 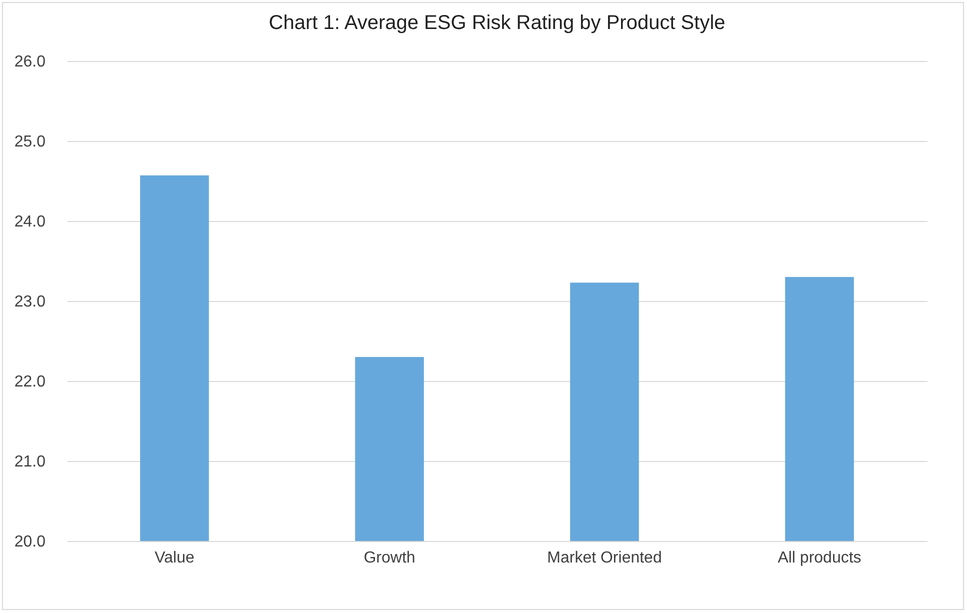 I want to click on chart-title: Chart 1: Average ESG Risk Rating by Product Style, so click(x=497, y=23).